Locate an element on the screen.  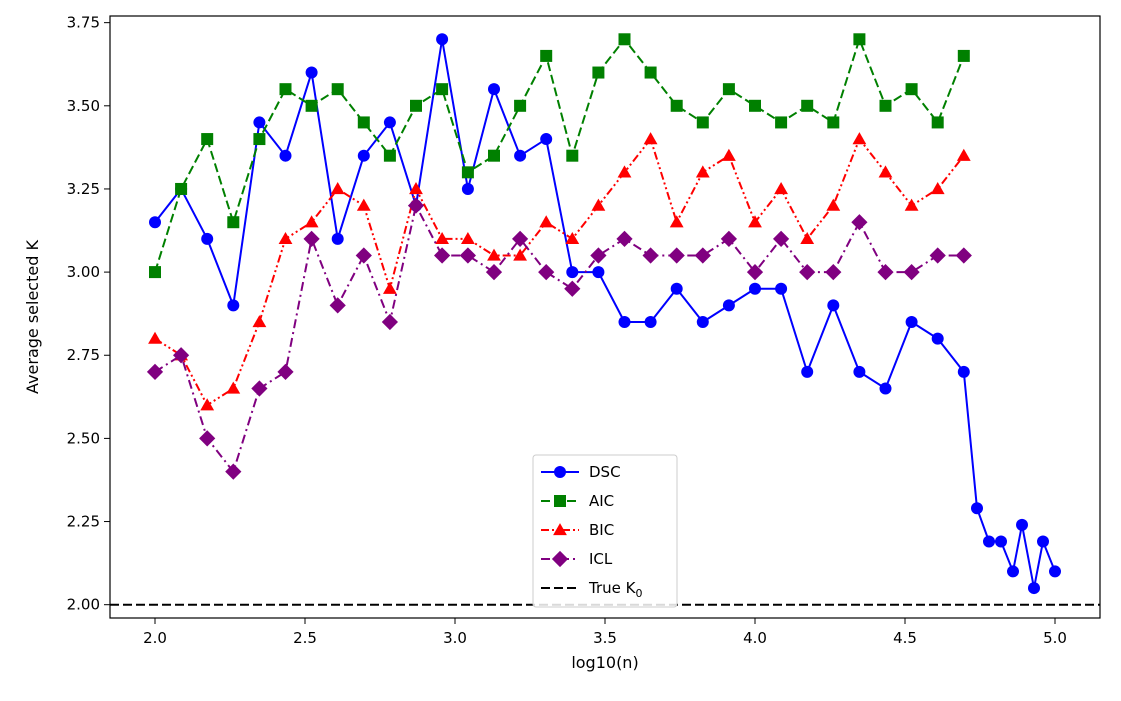
legend-item-bic: BIC is located at coordinates (577, 530).